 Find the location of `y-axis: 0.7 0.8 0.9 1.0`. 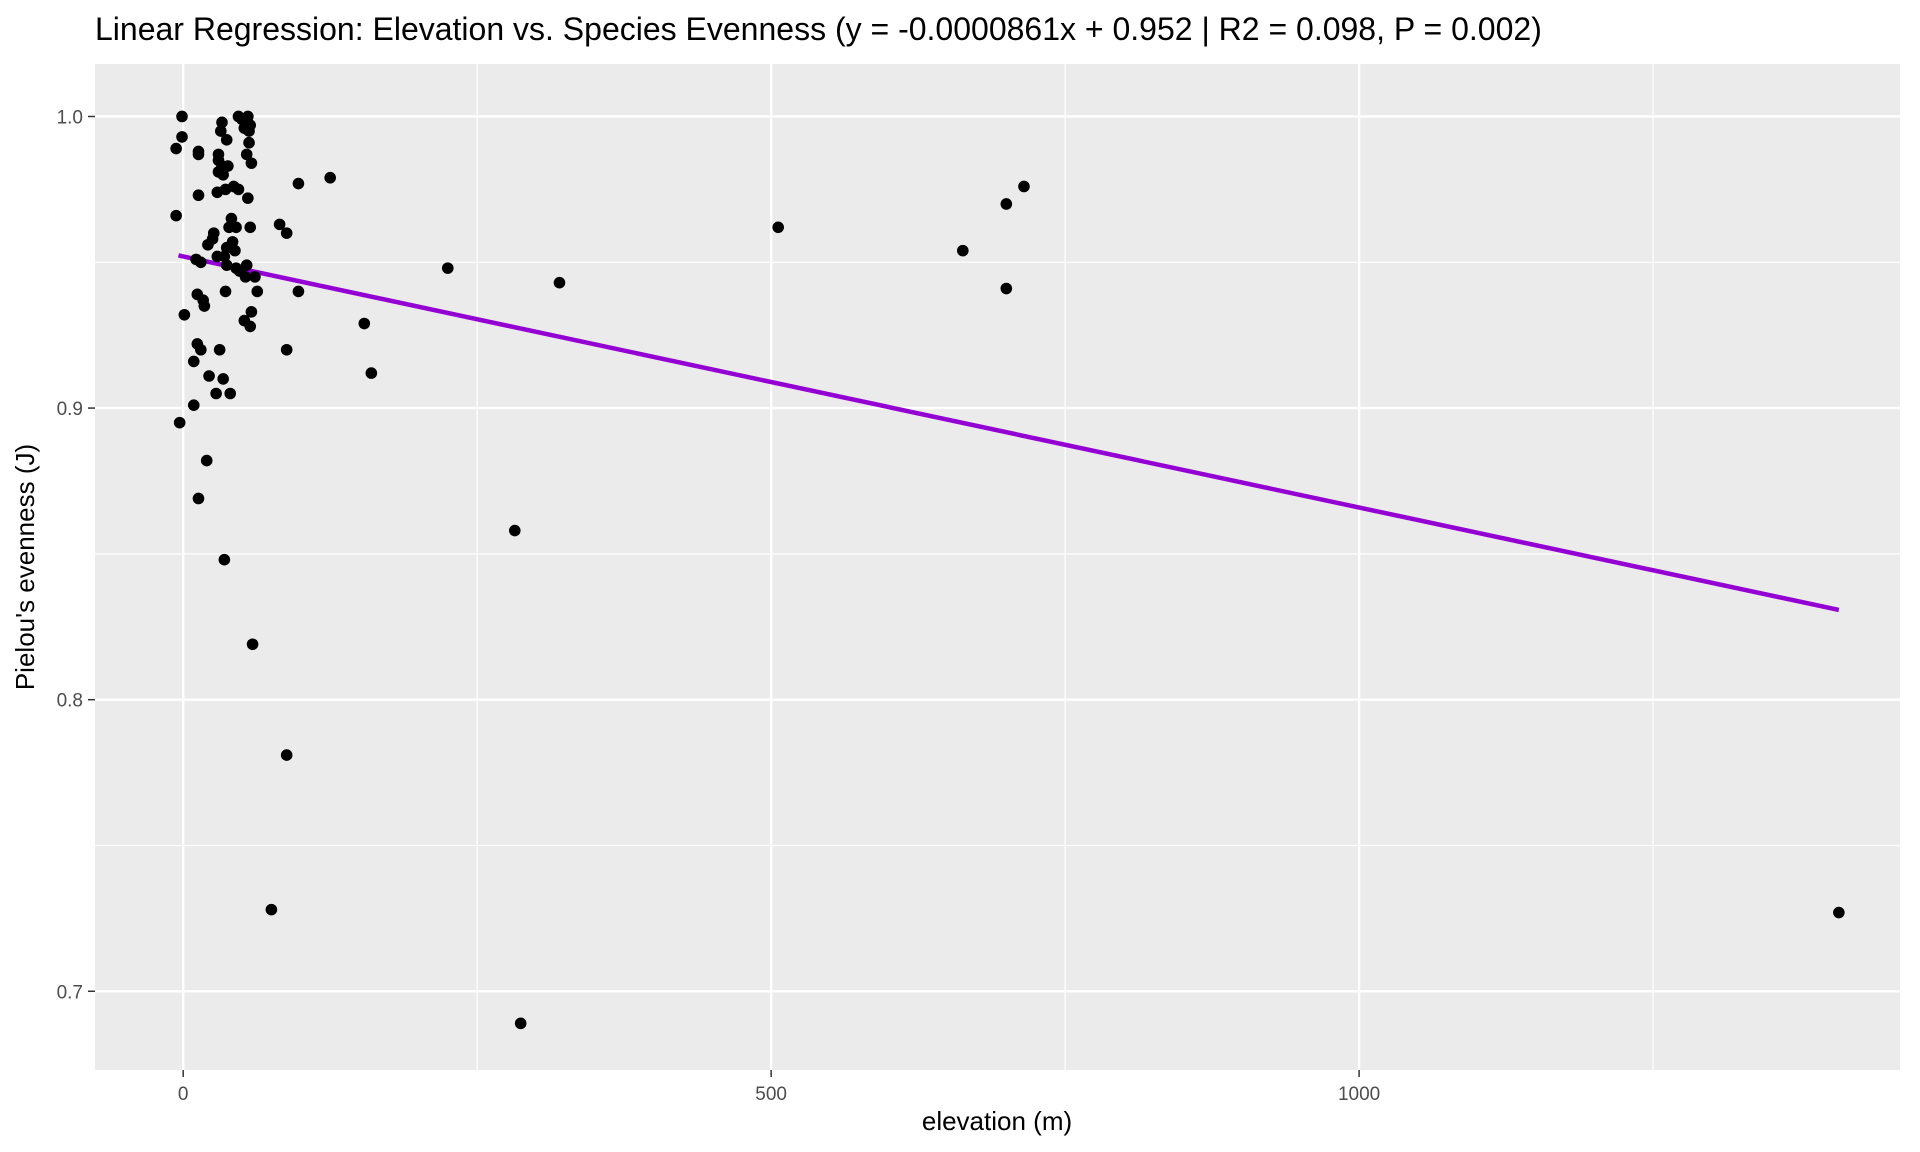

y-axis: 0.7 0.8 0.9 1.0 is located at coordinates (76, 555).